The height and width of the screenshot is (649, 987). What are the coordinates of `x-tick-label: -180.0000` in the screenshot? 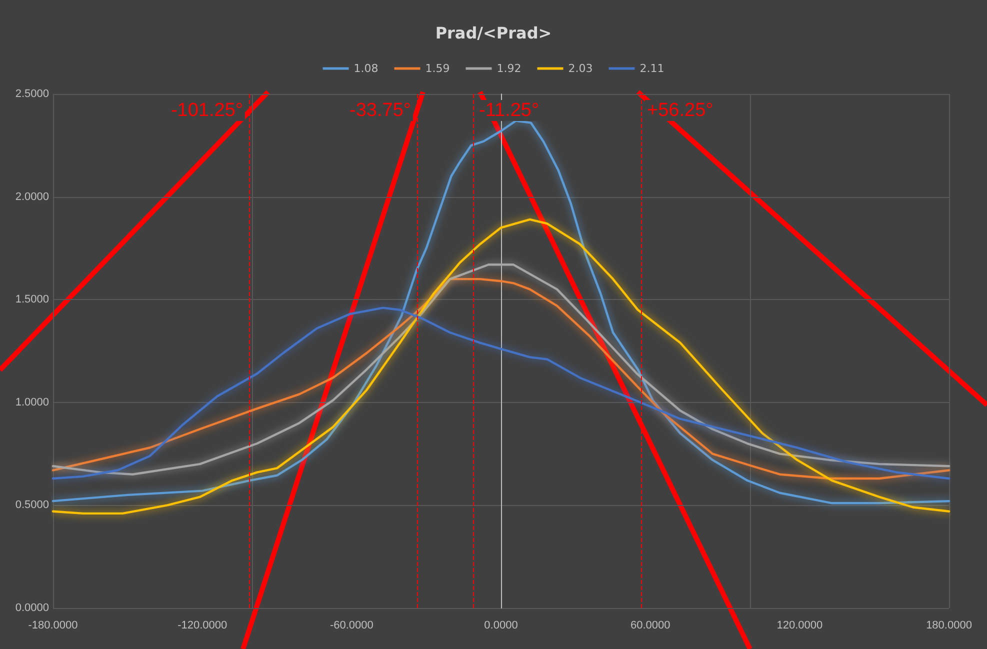 It's located at (53, 626).